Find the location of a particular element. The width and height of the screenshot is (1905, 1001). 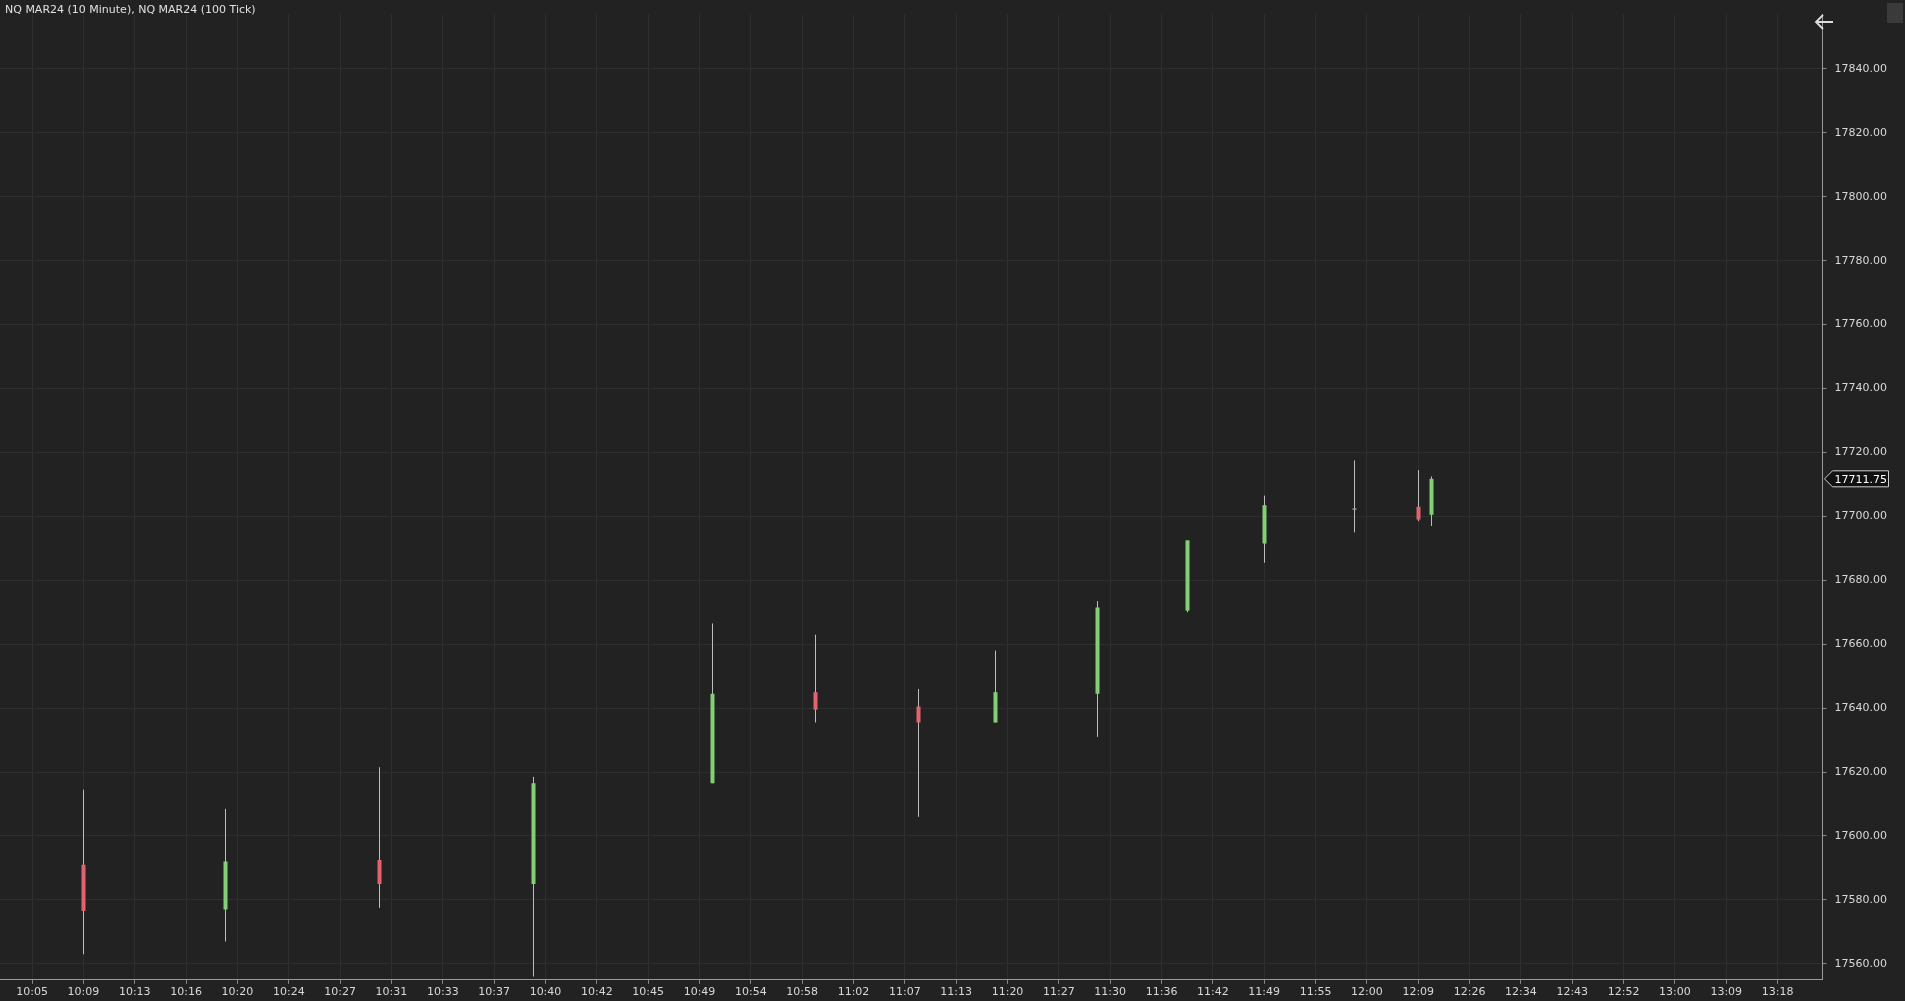

y-tick-label: 17720.00 is located at coordinates (1861, 452).